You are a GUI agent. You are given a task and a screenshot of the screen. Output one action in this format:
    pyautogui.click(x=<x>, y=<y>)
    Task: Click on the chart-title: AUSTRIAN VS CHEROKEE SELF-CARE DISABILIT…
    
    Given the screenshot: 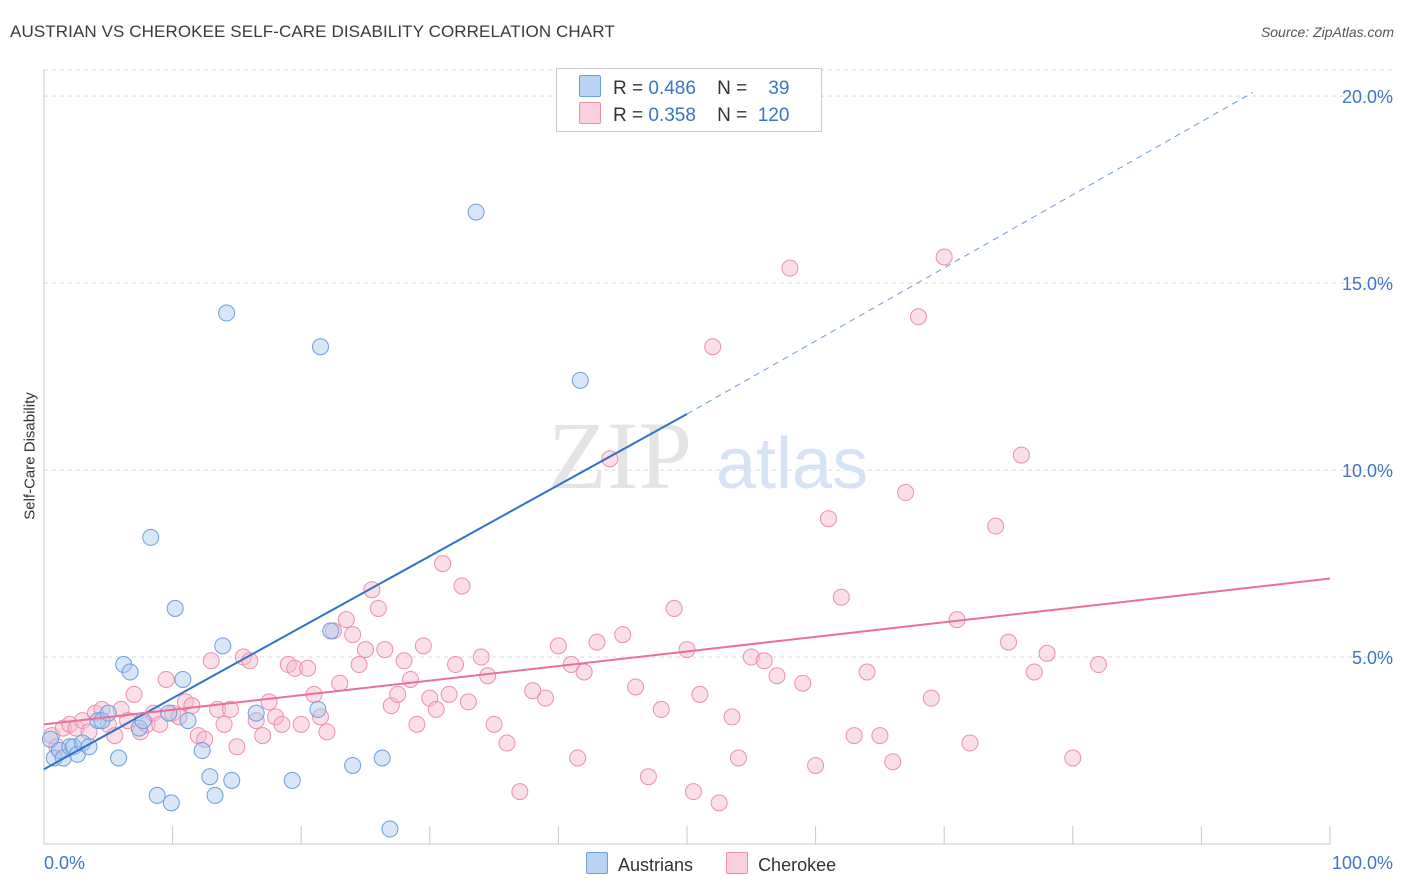 What is the action you would take?
    pyautogui.click(x=312, y=31)
    